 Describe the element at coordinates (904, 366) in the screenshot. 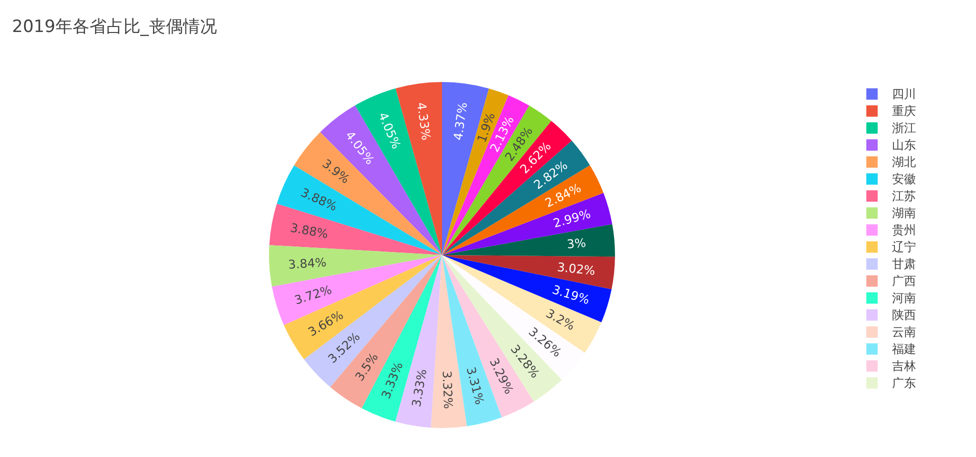

I see `legend-label: 吉林` at that location.